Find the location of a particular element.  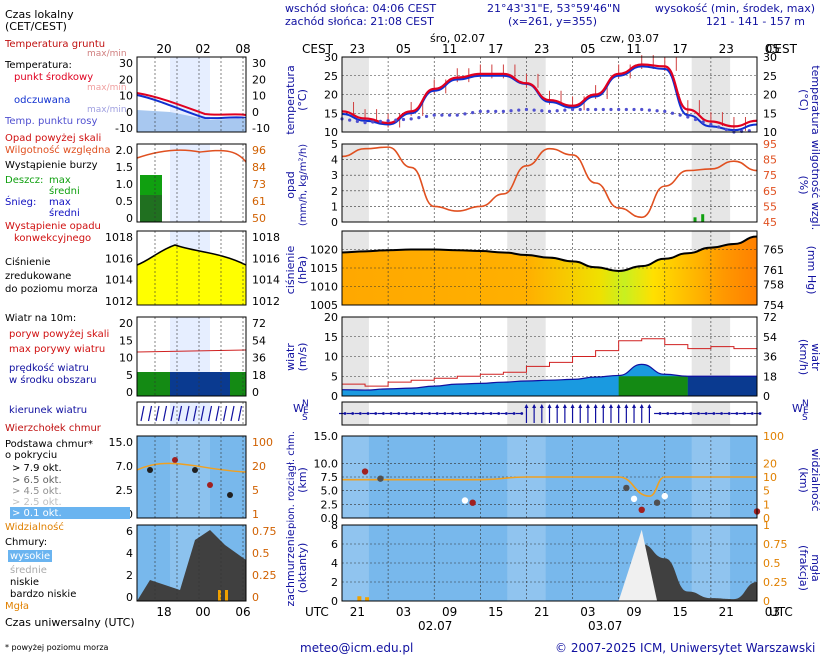

mini-panel-1: 2.0 1.5 1.0 0.5 0 96 84 73 61 50 is located at coordinates (191, 184).